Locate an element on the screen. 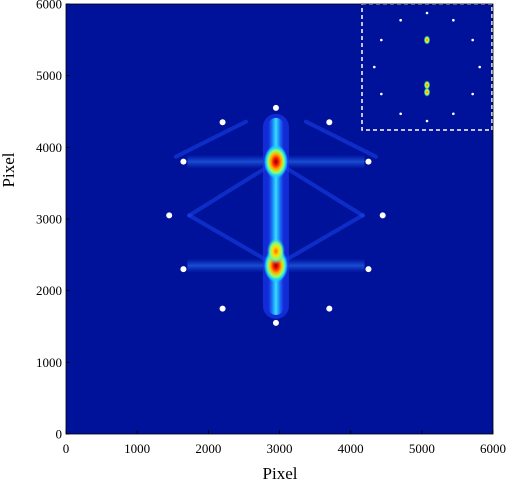  x-tick-label: 6000 is located at coordinates (493, 448).